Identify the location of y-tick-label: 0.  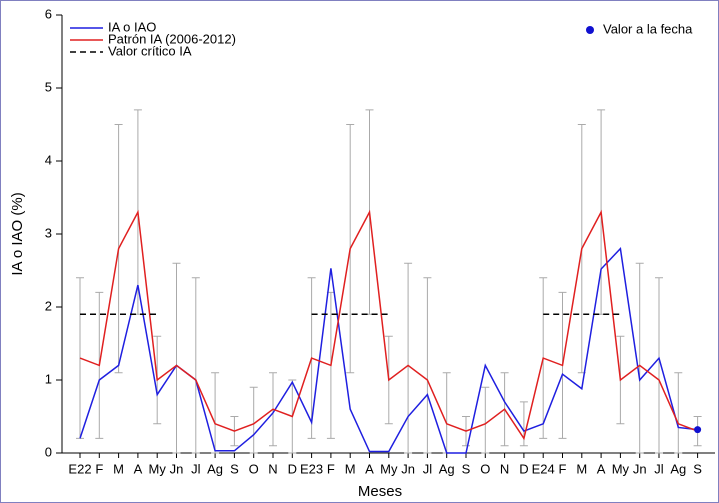
(48, 451).